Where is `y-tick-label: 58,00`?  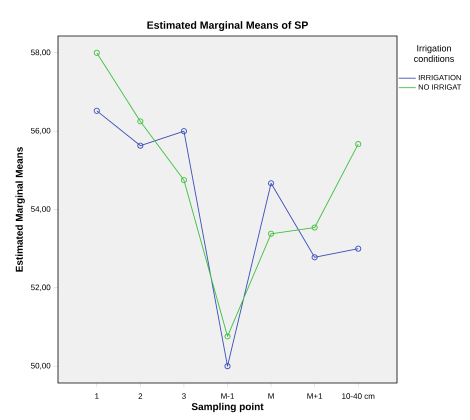 y-tick-label: 58,00 is located at coordinates (40, 53).